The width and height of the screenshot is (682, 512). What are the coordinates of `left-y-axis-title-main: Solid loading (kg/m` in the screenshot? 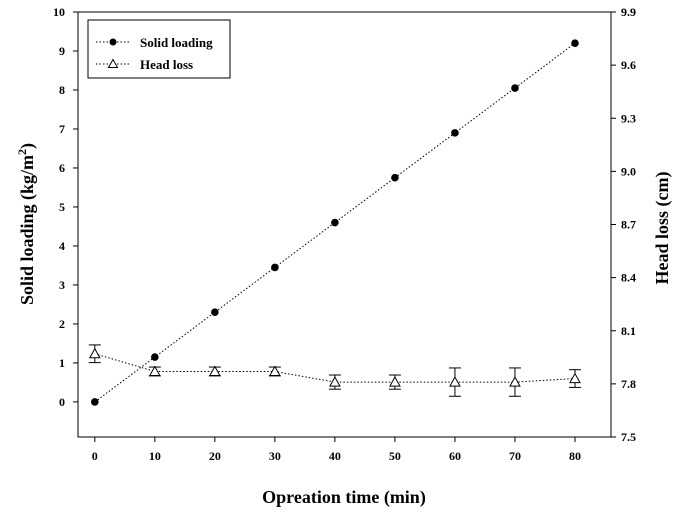 It's located at (27, 230).